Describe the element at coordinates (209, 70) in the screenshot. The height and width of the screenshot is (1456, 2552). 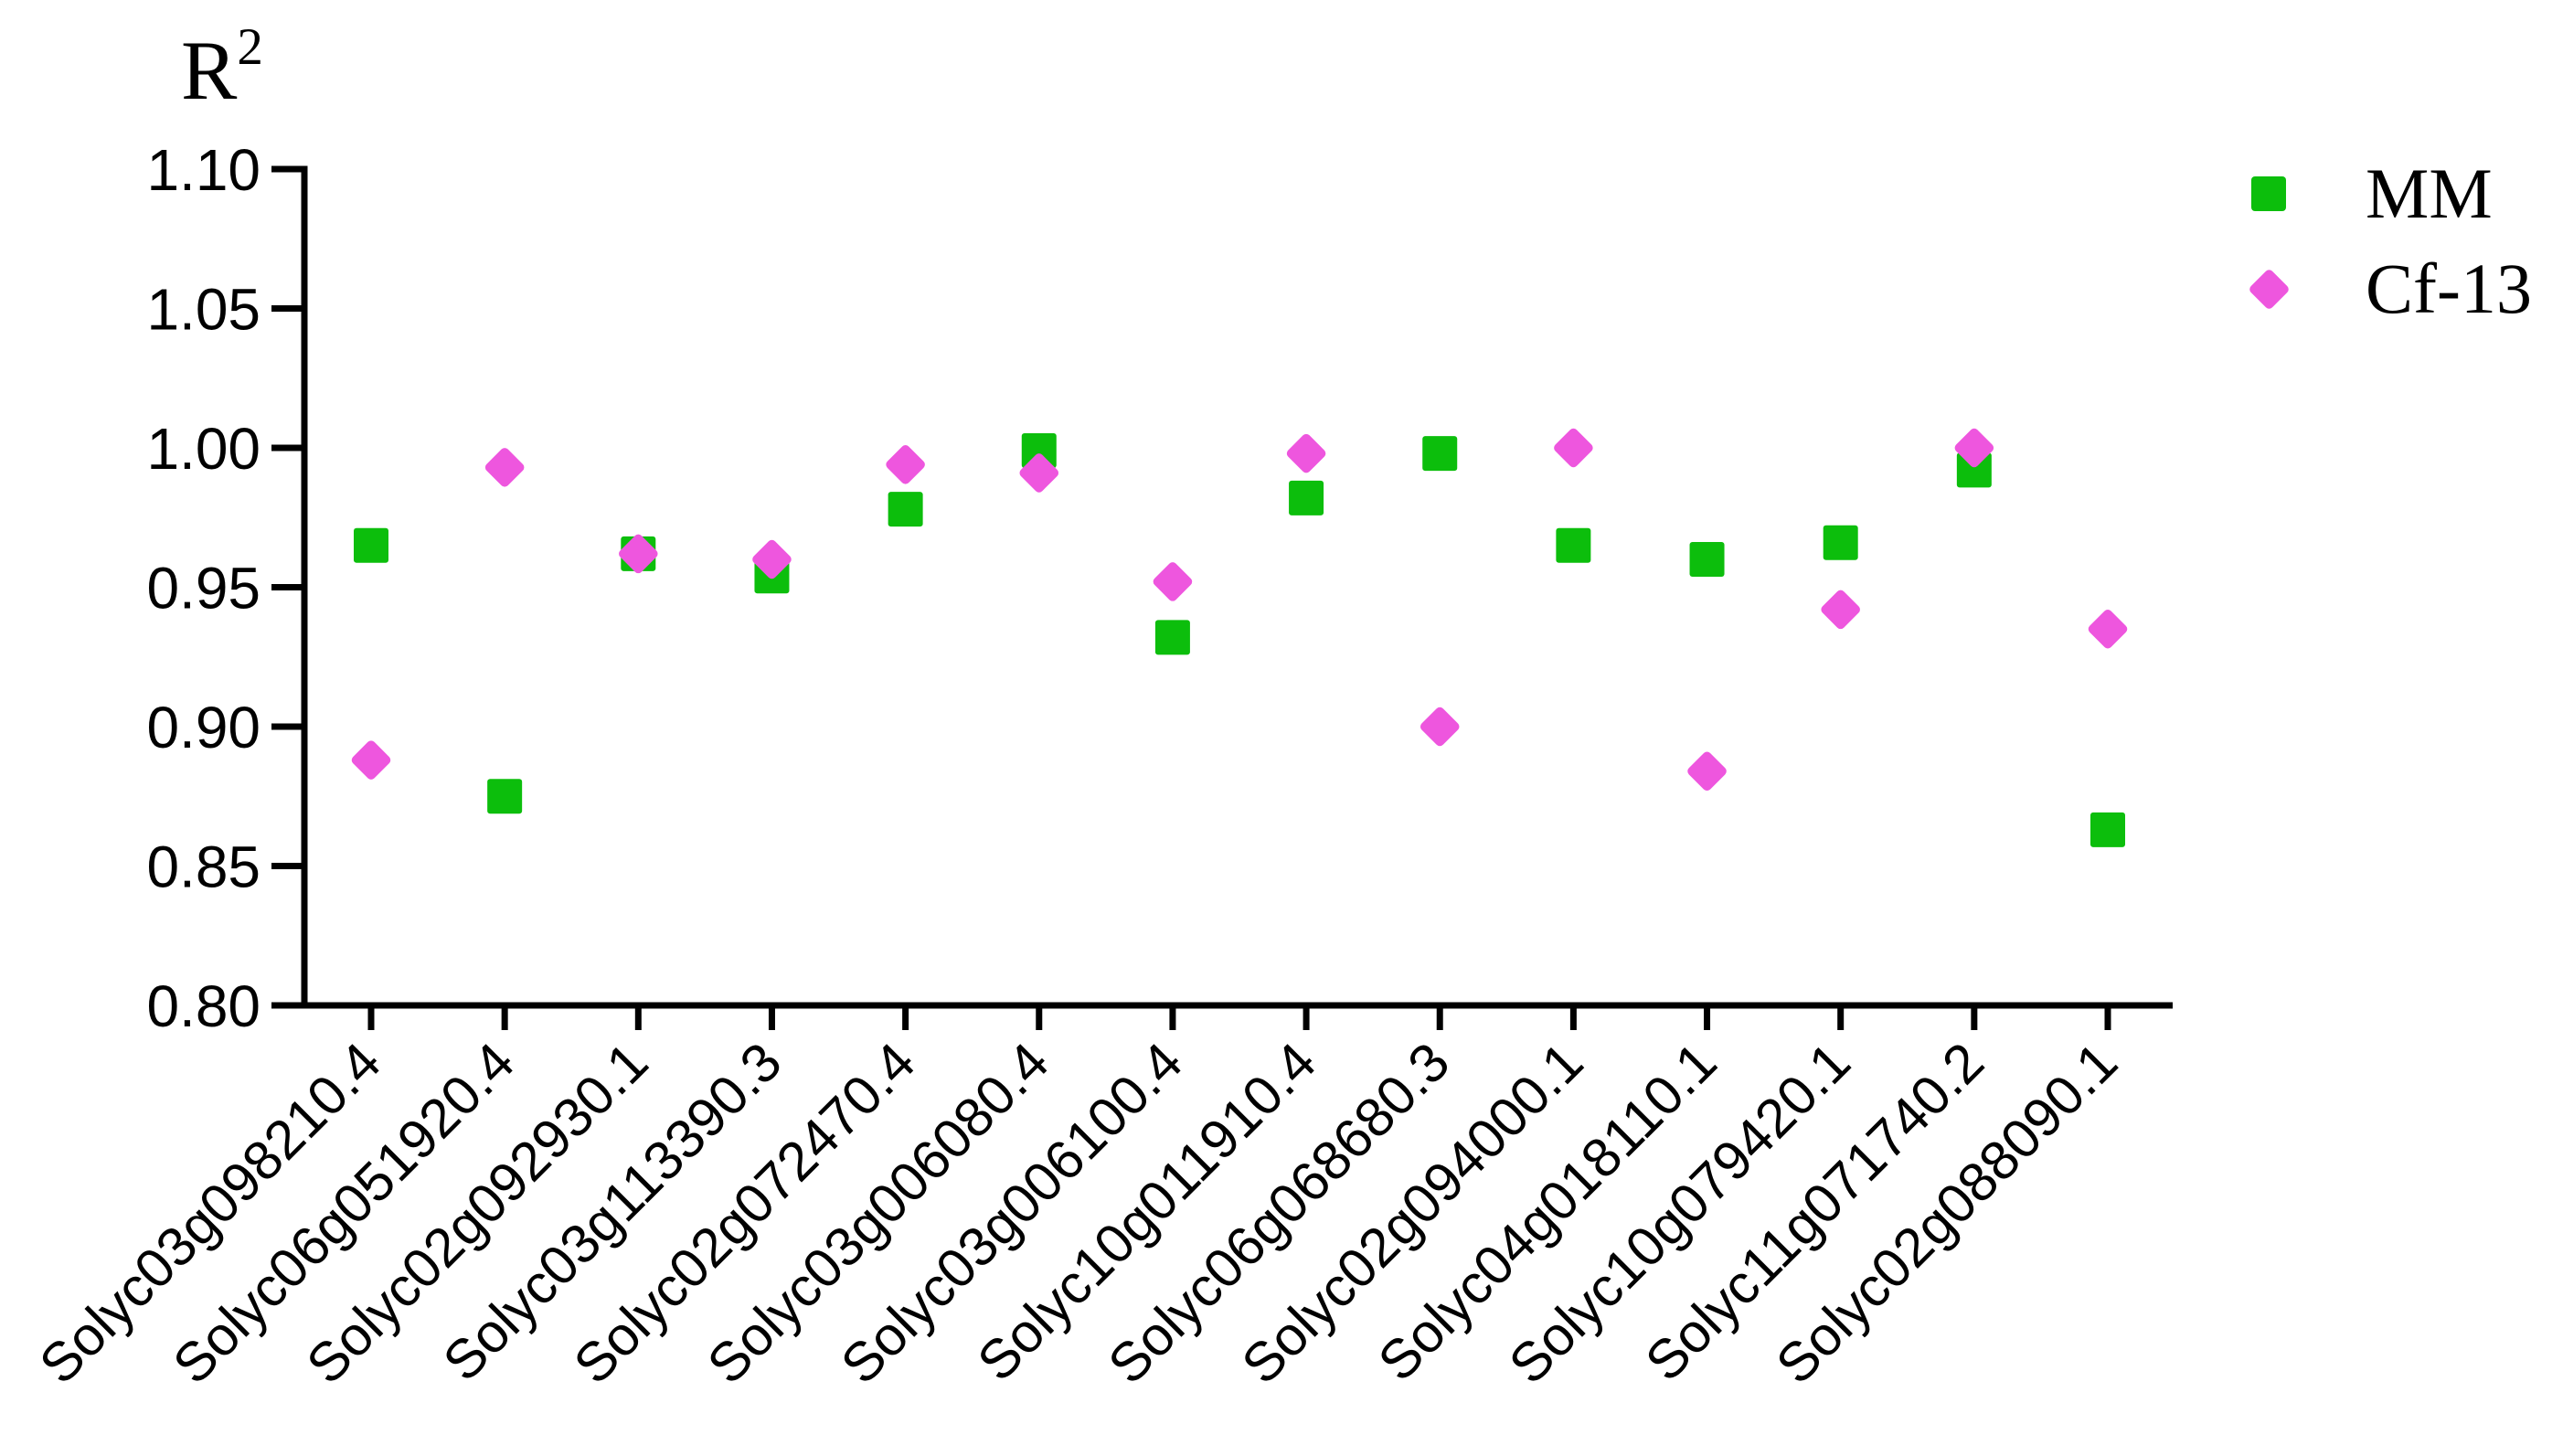
I see `y-axis-title-base: R` at that location.